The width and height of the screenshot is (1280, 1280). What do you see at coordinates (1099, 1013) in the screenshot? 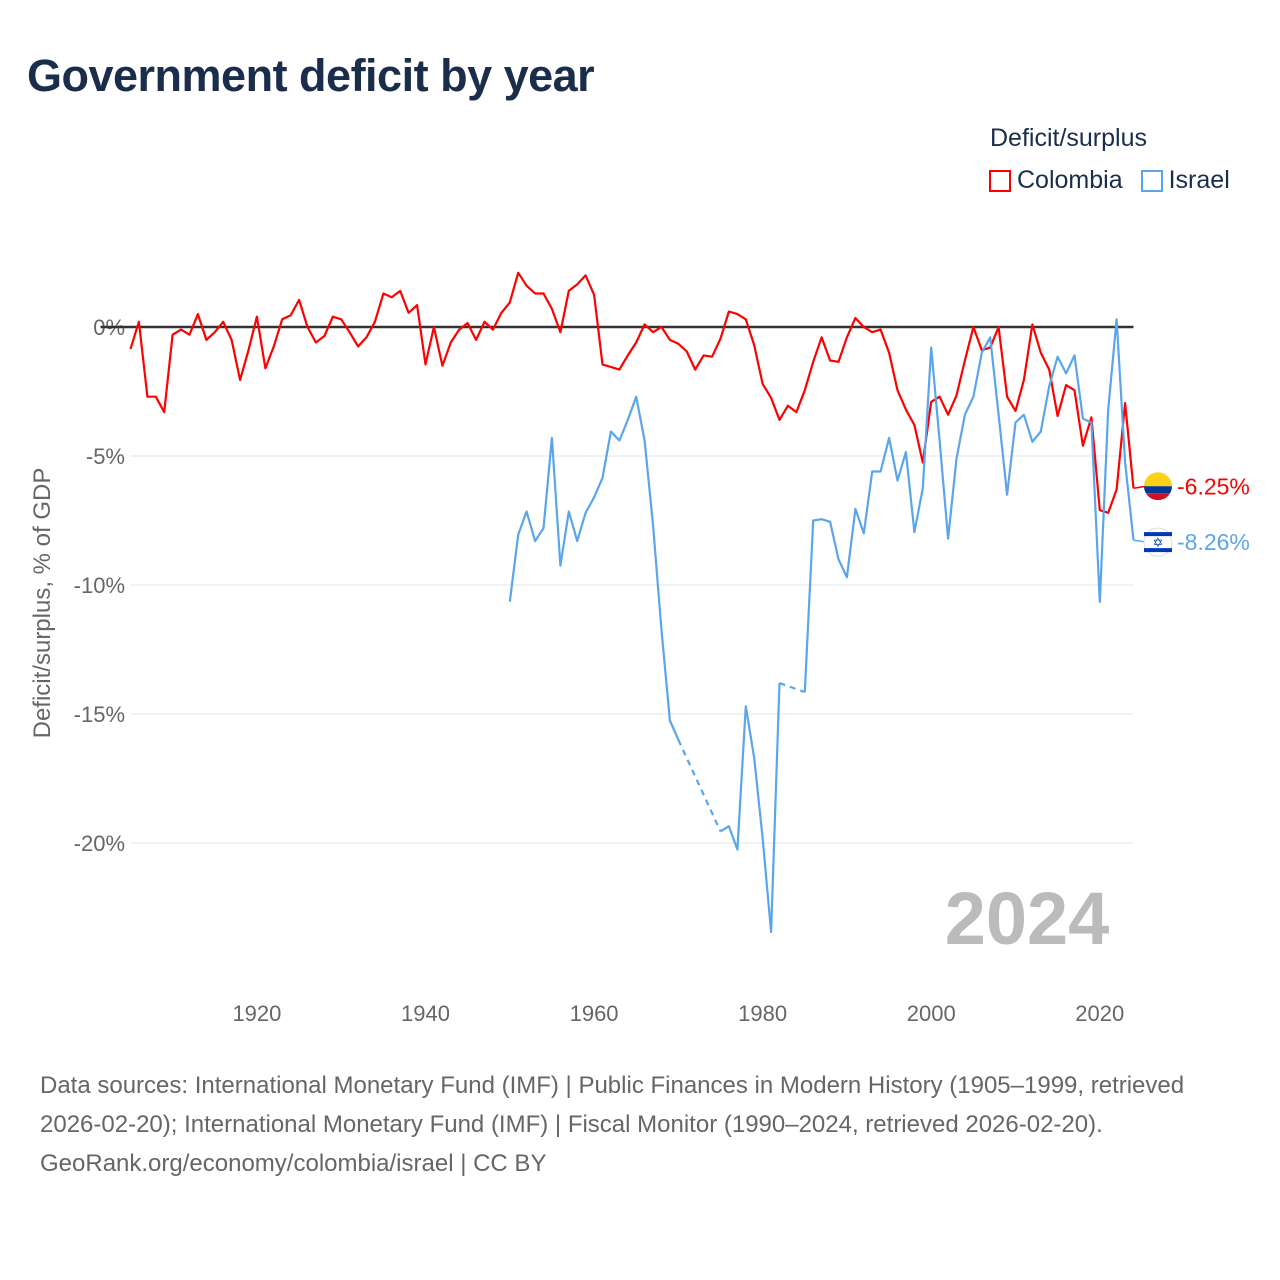
I see `x-tick-label: 2020` at bounding box center [1099, 1013].